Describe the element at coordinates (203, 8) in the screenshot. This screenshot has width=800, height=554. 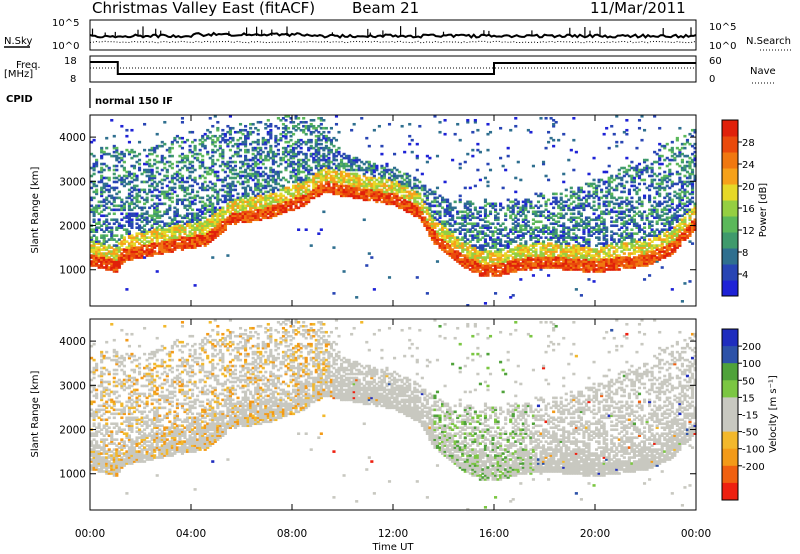
I see `station-title: Christmas Valley East (fitACF)` at that location.